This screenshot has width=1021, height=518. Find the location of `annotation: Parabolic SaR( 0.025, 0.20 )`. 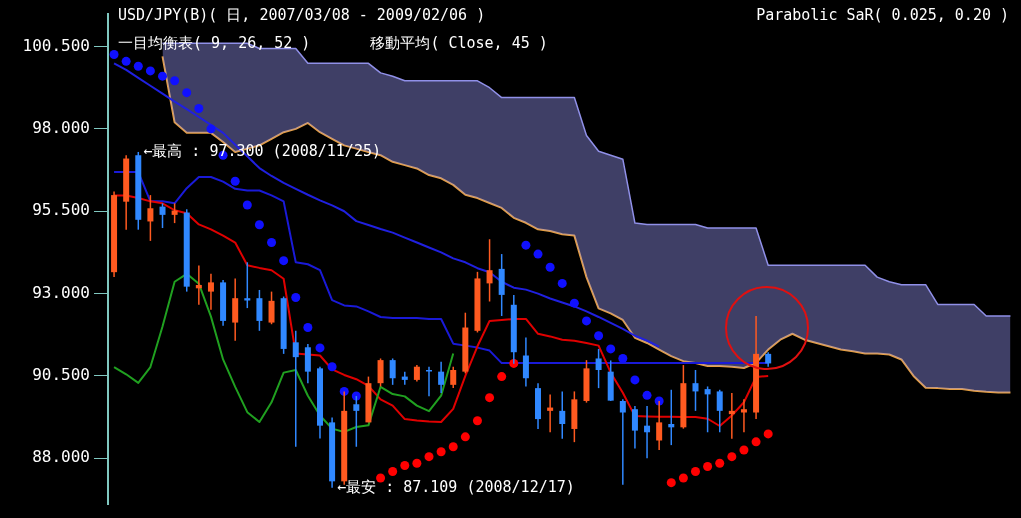

annotation: Parabolic SaR( 0.025, 0.20 ) is located at coordinates (883, 14).